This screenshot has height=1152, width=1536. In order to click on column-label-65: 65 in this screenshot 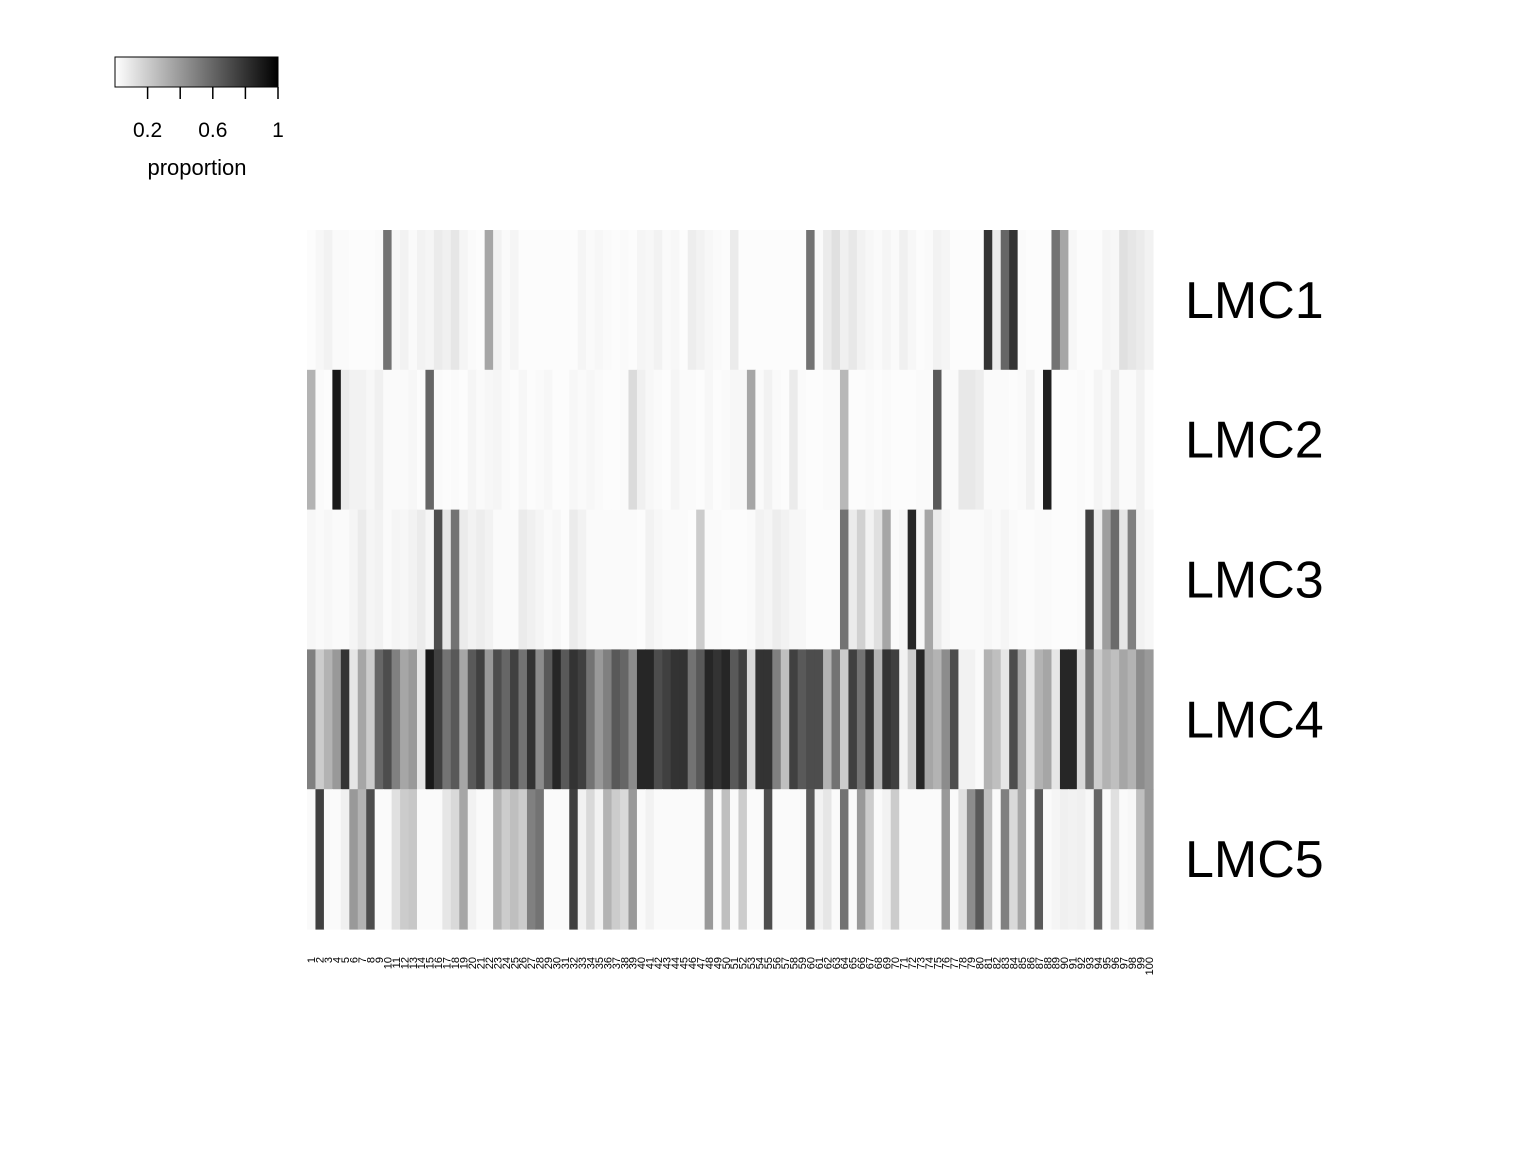, I will do `click(854, 963)`.